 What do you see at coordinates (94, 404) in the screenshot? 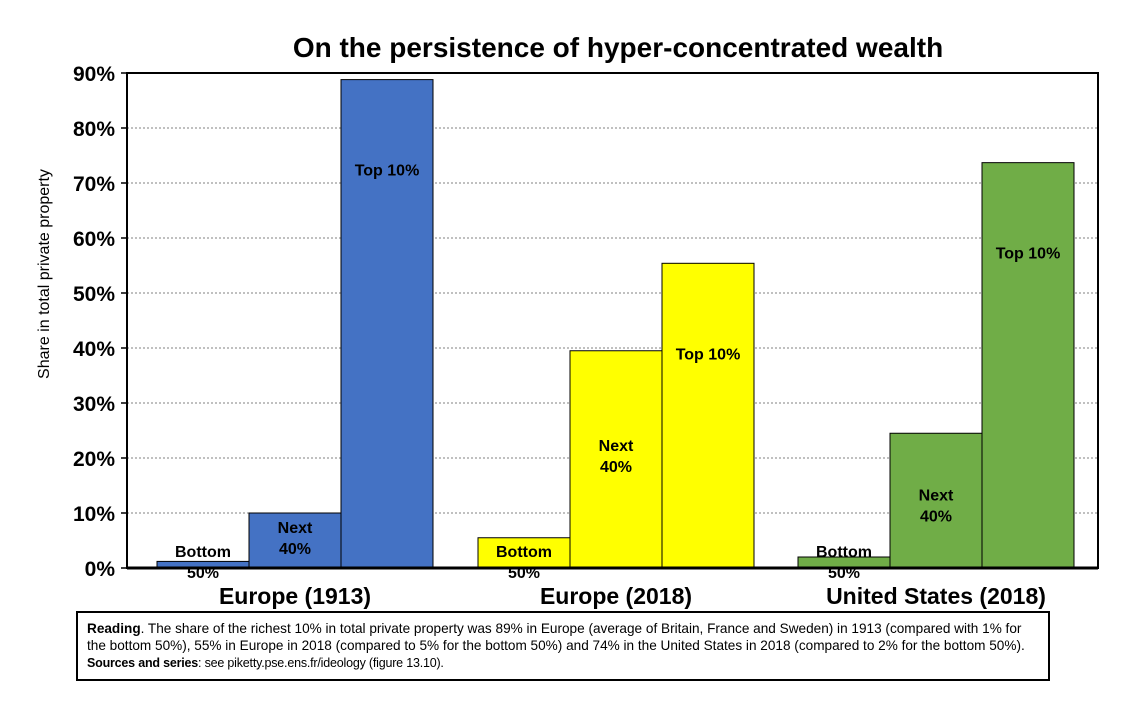
I see `y-tick-label: 30%` at bounding box center [94, 404].